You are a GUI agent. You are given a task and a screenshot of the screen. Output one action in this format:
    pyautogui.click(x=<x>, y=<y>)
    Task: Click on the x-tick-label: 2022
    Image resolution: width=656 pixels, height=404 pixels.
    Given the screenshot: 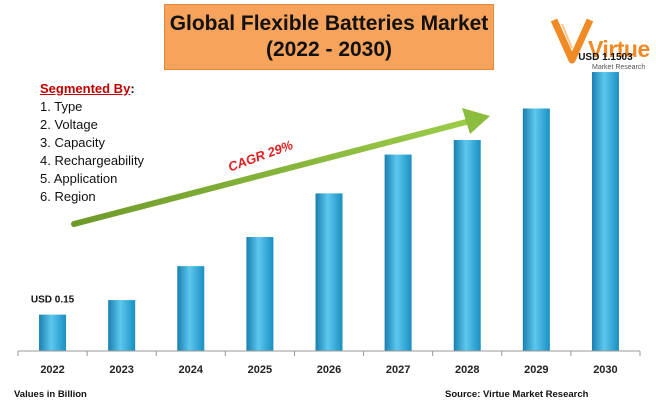 What is the action you would take?
    pyautogui.click(x=52, y=370)
    